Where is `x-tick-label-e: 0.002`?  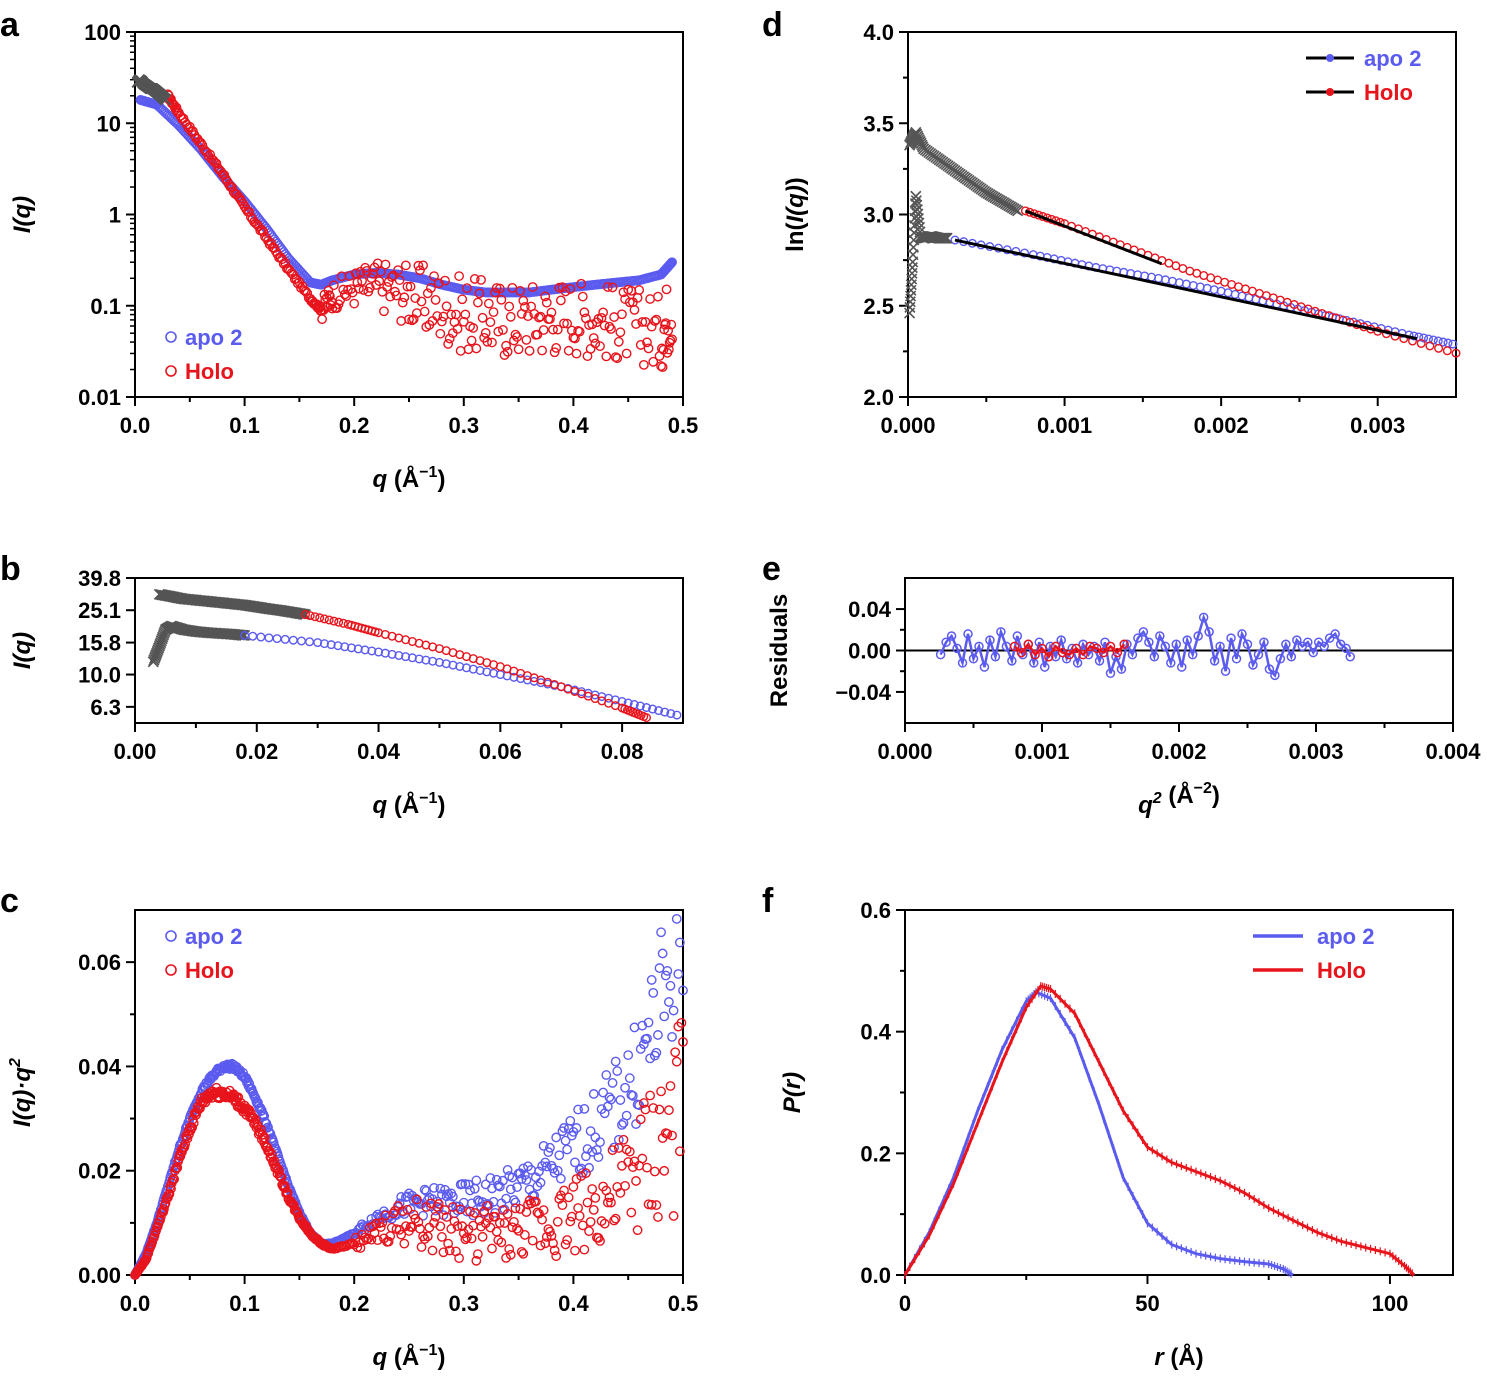 x-tick-label-e: 0.002 is located at coordinates (1178, 751).